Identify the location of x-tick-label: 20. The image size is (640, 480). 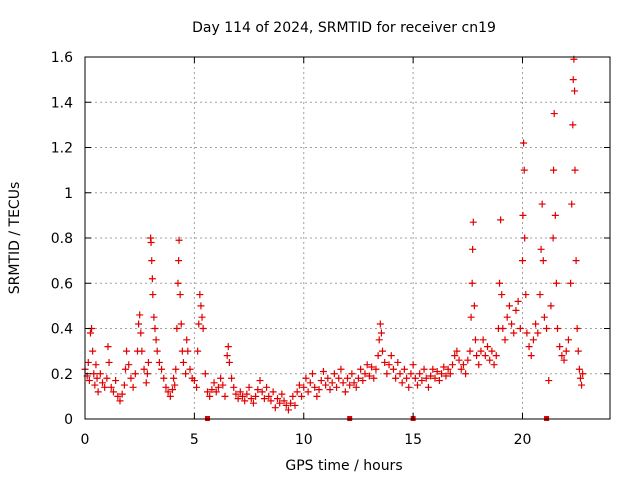
(523, 440).